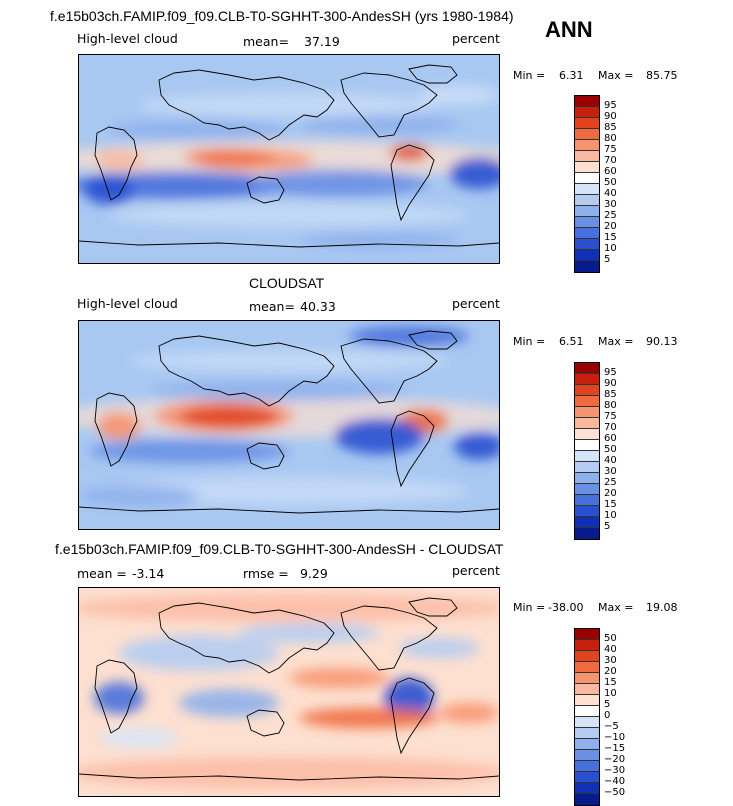 The height and width of the screenshot is (806, 733). Describe the element at coordinates (287, 283) in the screenshot. I see `panel2-title: CLOUDSAT` at that location.